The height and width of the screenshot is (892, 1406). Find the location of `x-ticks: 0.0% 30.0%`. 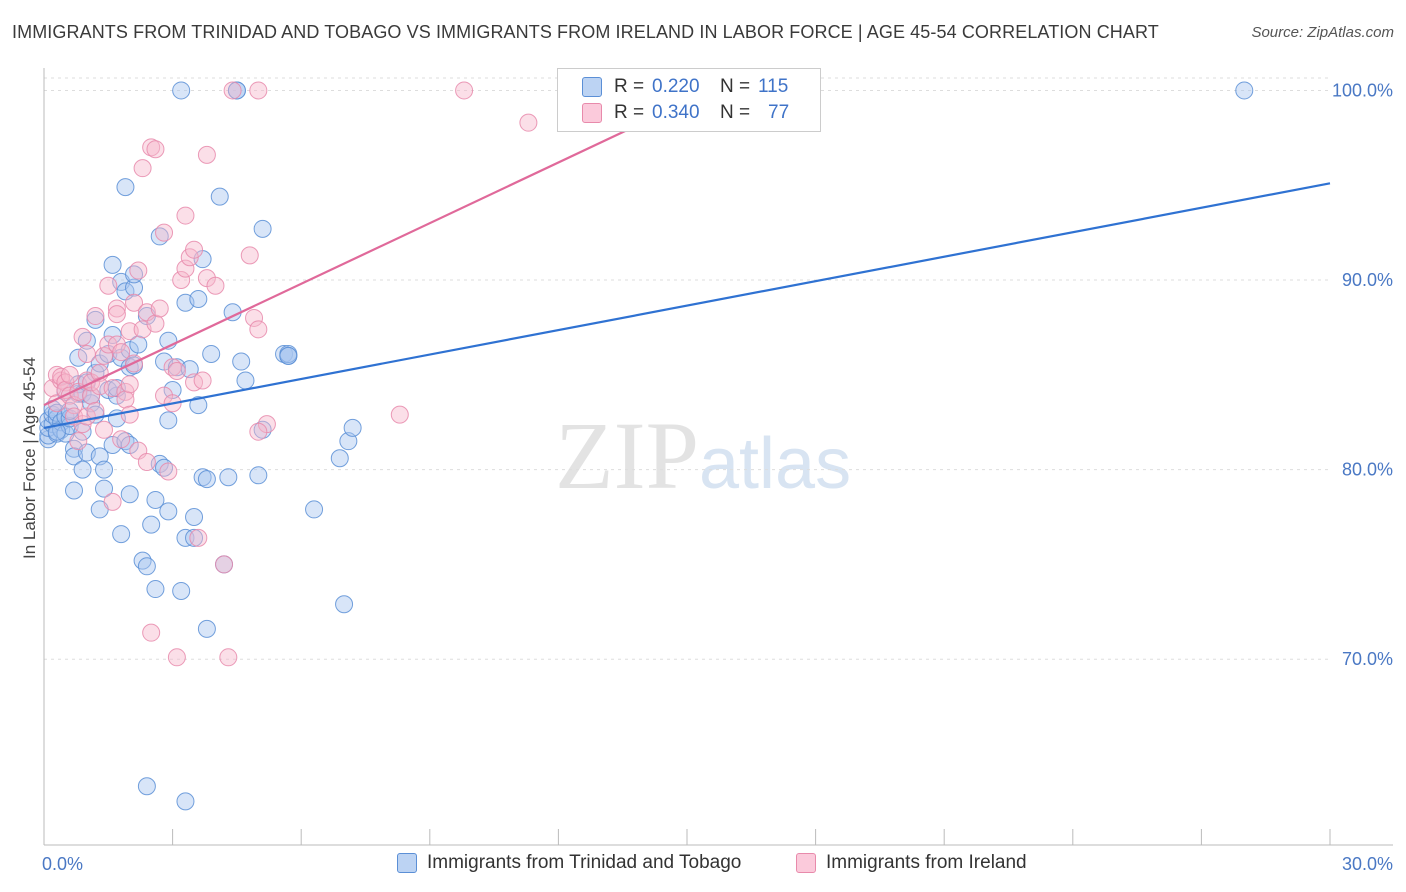

x-ticks: 0.0% 30.0% is located at coordinates (717, 851).